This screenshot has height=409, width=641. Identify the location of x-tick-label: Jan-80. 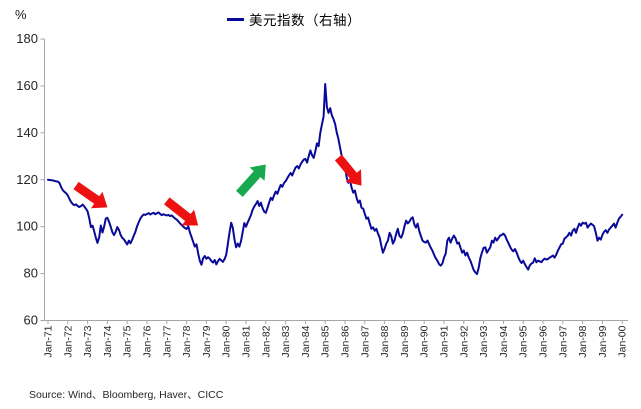
(227, 341).